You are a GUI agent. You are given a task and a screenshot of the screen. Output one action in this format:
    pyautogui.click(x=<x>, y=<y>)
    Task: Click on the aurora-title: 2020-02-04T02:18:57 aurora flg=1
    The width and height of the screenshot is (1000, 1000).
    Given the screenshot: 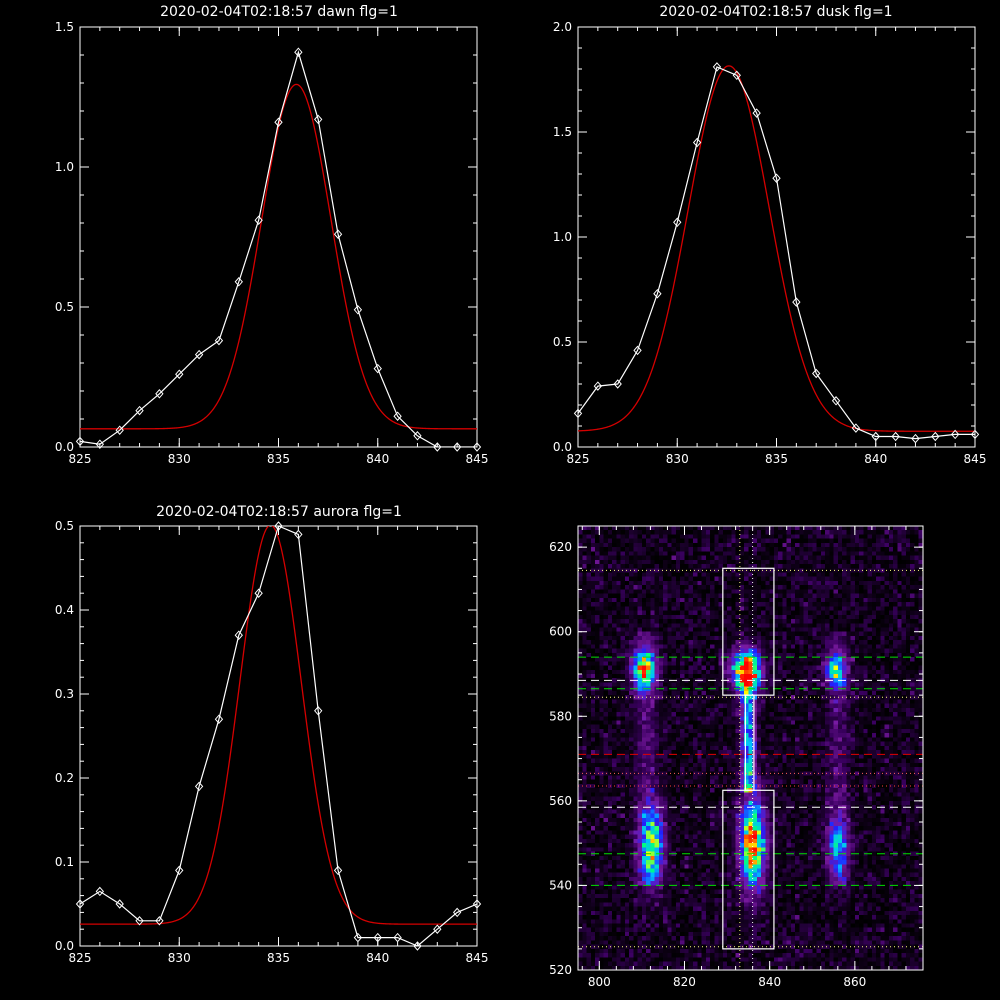 What is the action you would take?
    pyautogui.click(x=279, y=512)
    